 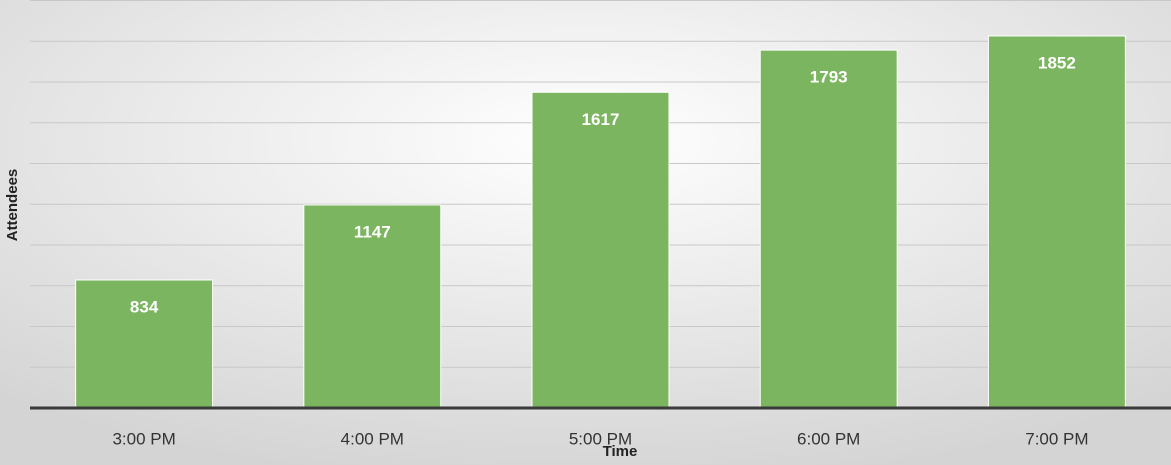 What do you see at coordinates (372, 438) in the screenshot?
I see `x-tick-label: 4:00 PM` at bounding box center [372, 438].